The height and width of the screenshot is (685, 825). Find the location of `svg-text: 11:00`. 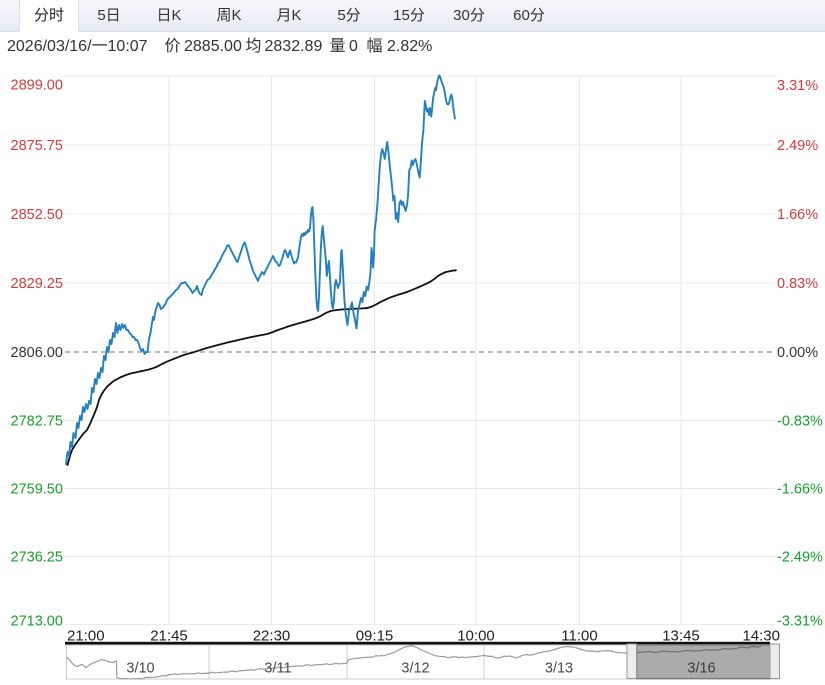

svg-text: 11:00 is located at coordinates (579, 636).